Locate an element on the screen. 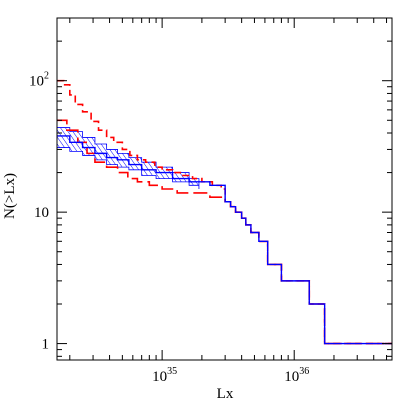 The width and height of the screenshot is (415, 415). band-layer is located at coordinates (128, 158).